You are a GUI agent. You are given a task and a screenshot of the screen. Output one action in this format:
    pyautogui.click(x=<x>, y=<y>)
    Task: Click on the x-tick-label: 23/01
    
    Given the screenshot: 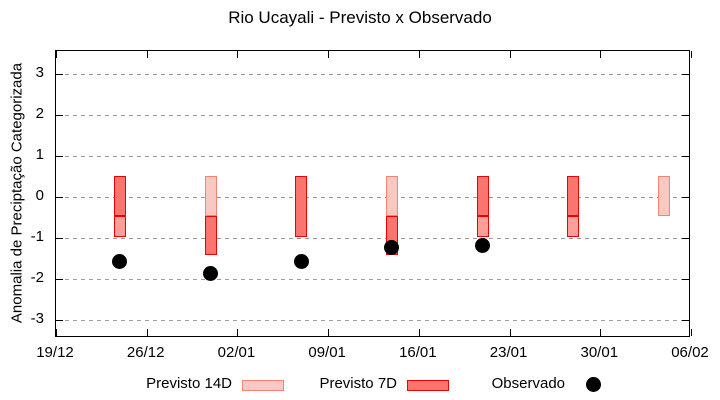 What is the action you would take?
    pyautogui.click(x=508, y=352)
    